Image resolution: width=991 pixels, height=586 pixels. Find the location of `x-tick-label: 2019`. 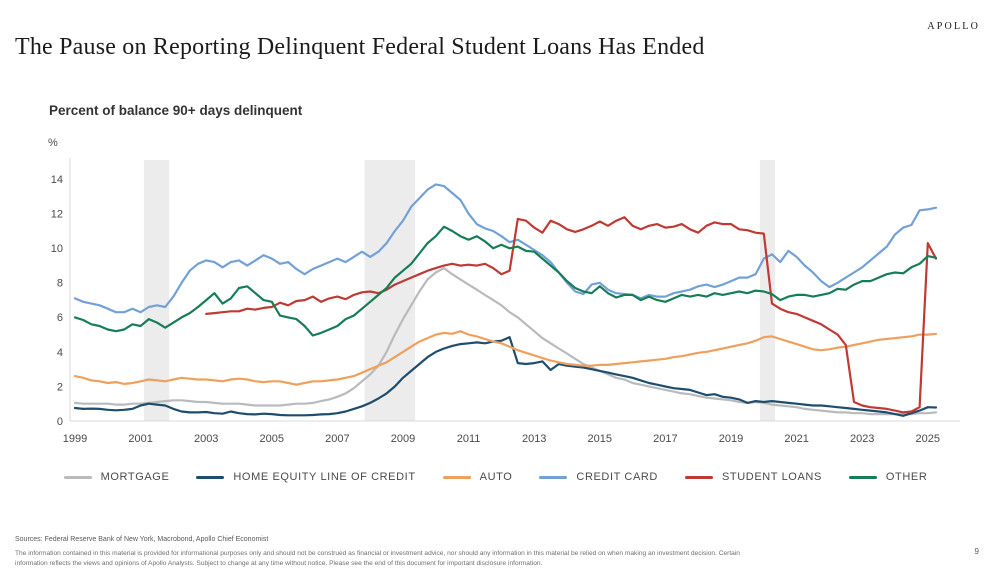

x-tick-label: 2019 is located at coordinates (731, 439).